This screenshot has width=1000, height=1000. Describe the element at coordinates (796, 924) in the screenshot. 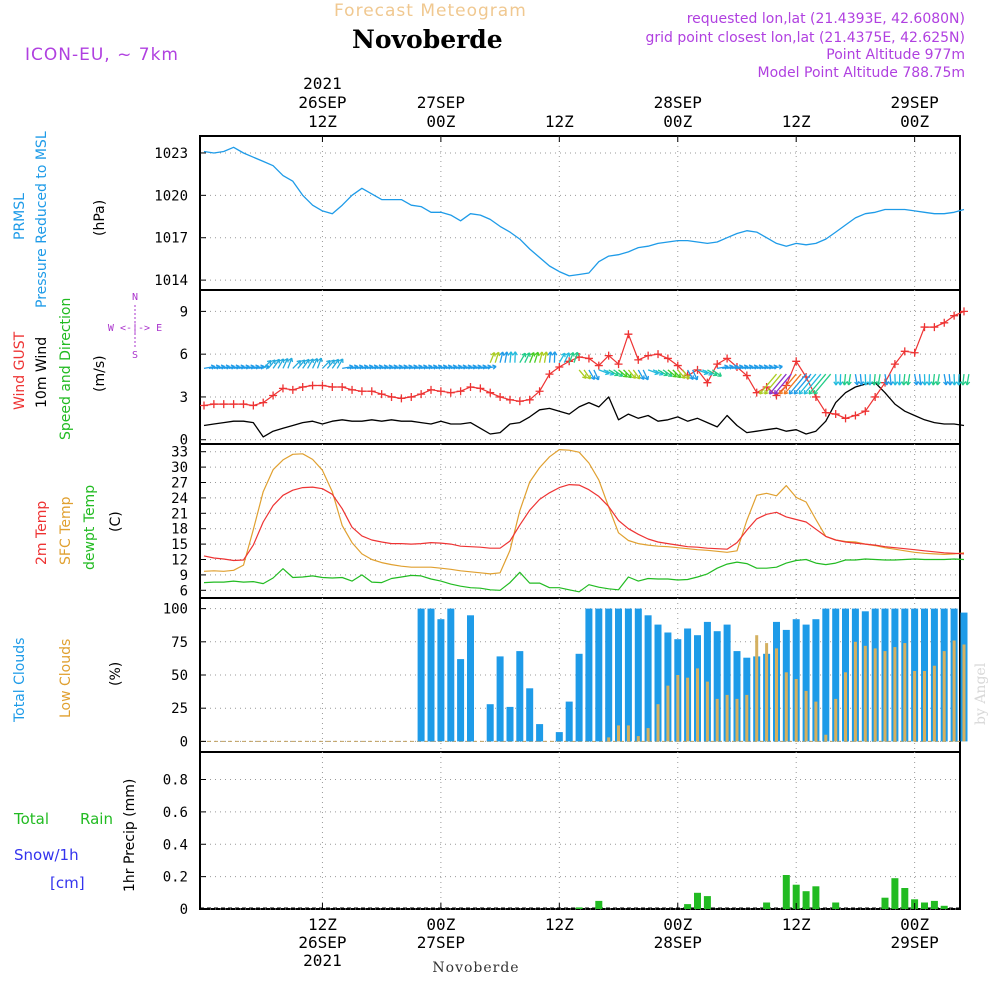

I see `bottom-time-label: 12Z` at that location.